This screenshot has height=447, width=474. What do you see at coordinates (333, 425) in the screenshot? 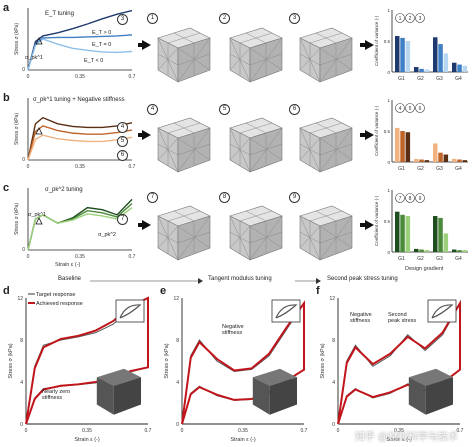
I see `y-tick-label: 0` at bounding box center [333, 425].